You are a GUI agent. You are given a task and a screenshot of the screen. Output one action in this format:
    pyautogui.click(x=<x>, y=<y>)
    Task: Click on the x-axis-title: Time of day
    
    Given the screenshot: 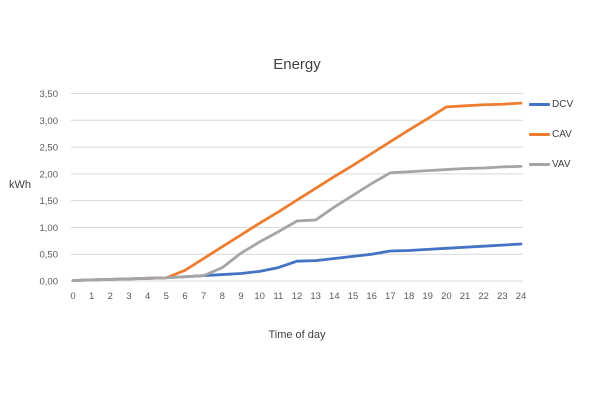 What is the action you would take?
    pyautogui.click(x=297, y=335)
    